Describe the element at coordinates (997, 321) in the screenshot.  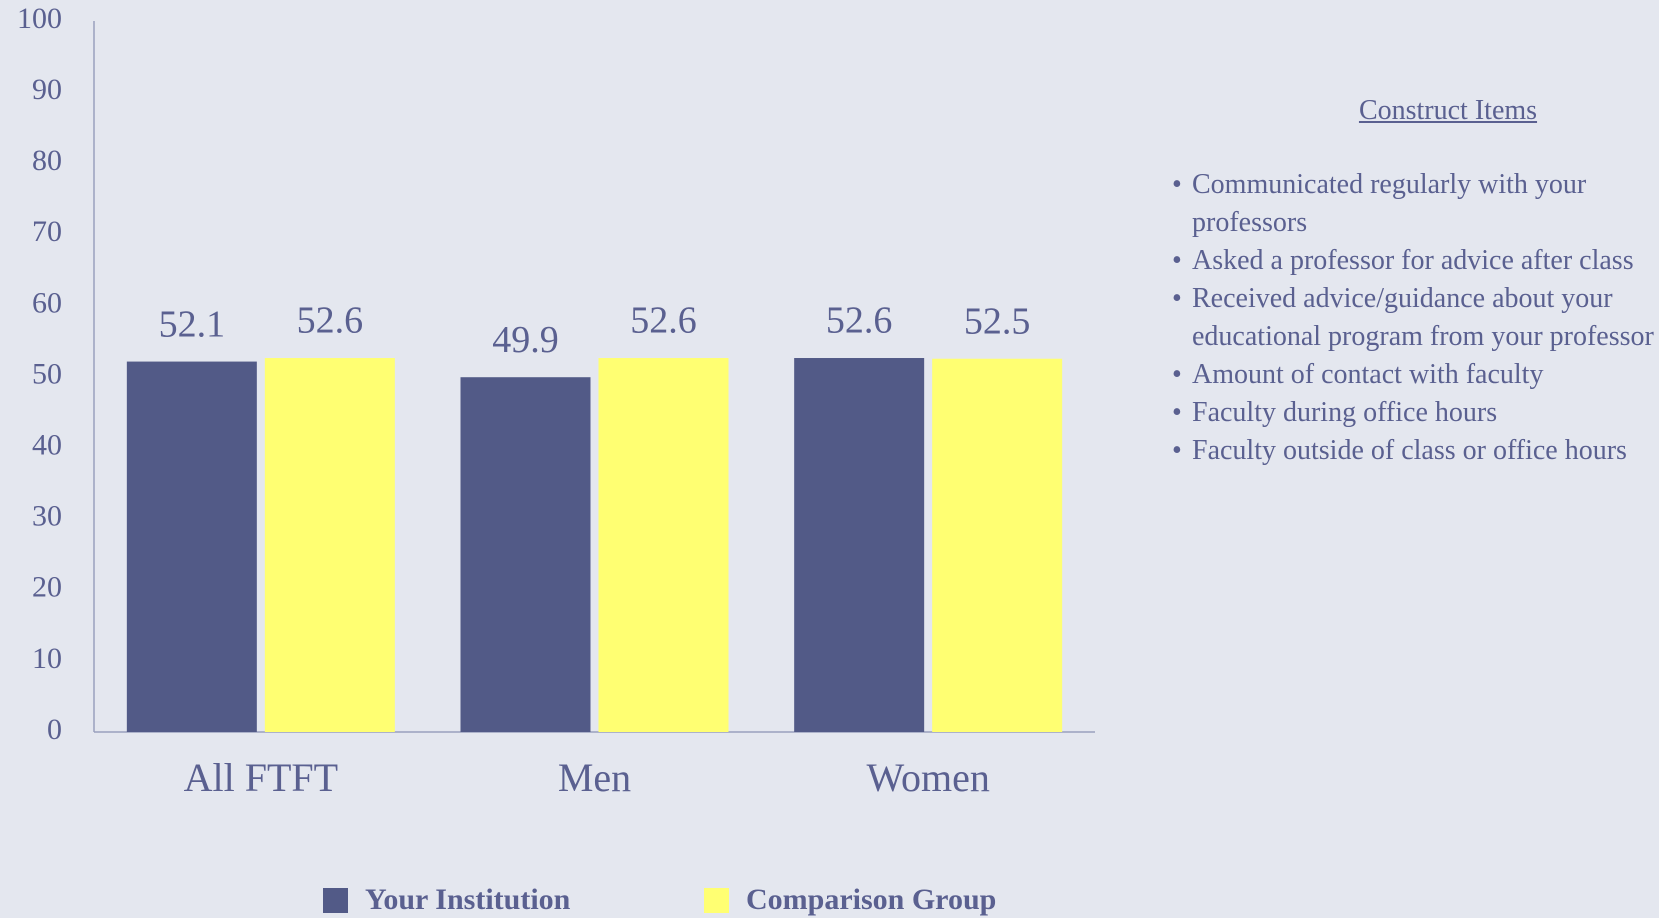
I see `value-label: 52.5` at that location.